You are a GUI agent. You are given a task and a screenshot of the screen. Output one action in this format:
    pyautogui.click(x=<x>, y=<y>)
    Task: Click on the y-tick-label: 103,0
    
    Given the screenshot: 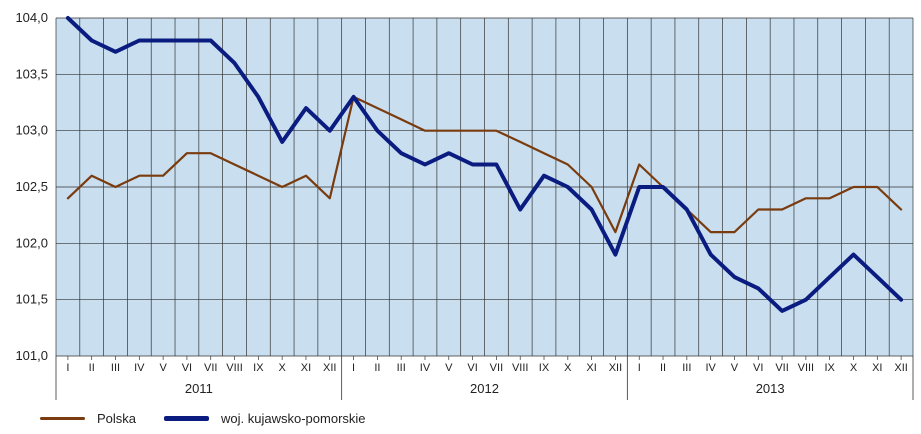 What is the action you would take?
    pyautogui.click(x=31, y=130)
    